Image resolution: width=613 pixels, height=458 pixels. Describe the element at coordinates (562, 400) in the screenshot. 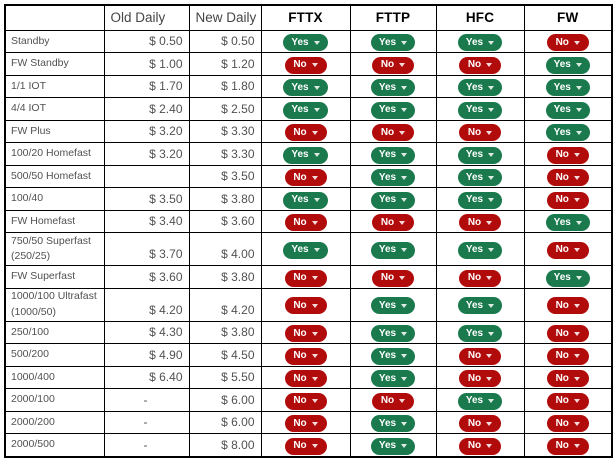

I see `fw-dropdown-value: No` at that location.